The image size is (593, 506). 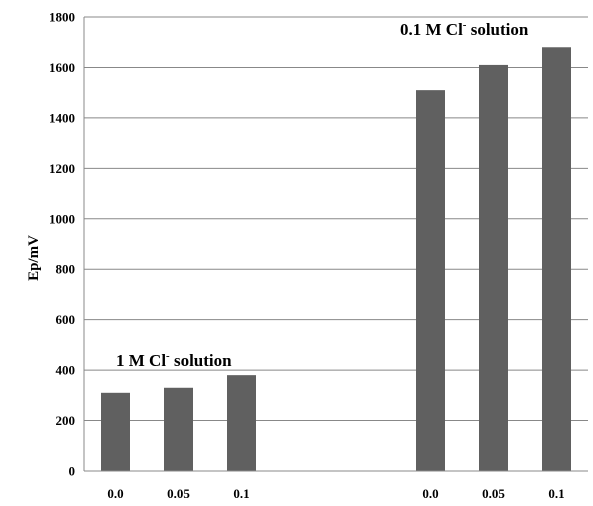 What do you see at coordinates (62, 244) in the screenshot?
I see `y-tick-labels: 0 200 400 600 800 1000 1200 1400 1600 1800` at bounding box center [62, 244].